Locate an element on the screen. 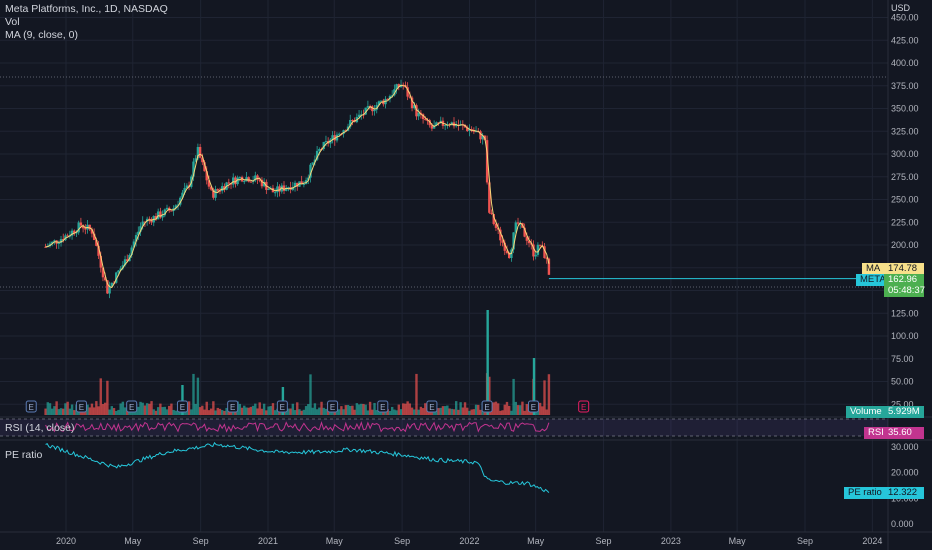 This screenshot has width=932, height=550. price-axis-label: 125.00 is located at coordinates (905, 313).